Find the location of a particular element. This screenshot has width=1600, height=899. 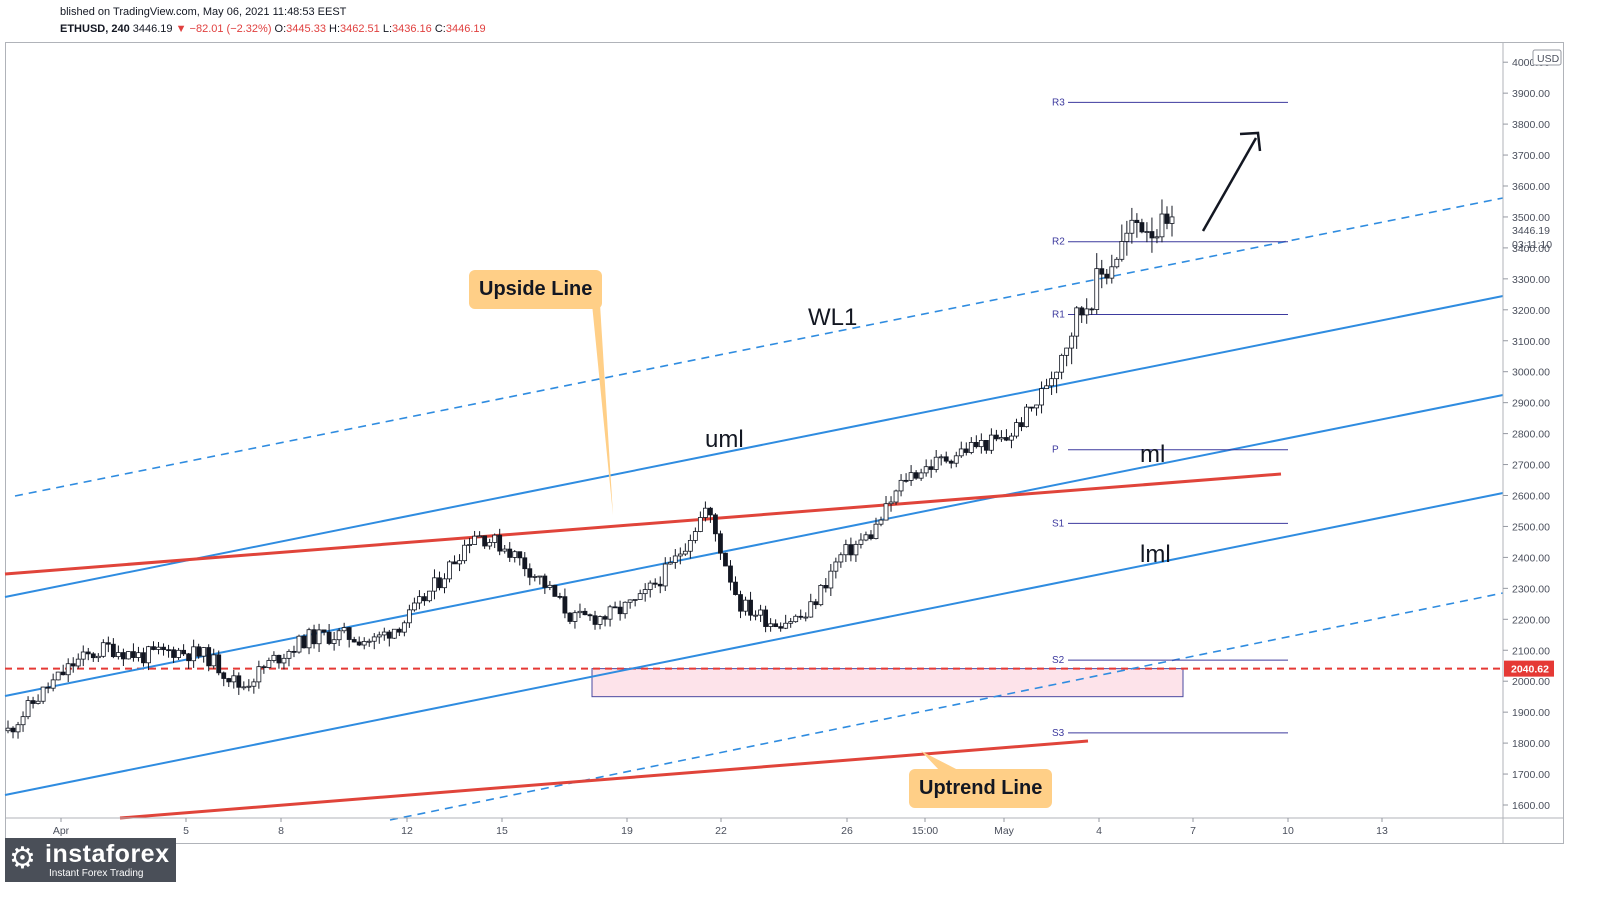

price-tick-label: 3600.00 is located at coordinates (1531, 187).